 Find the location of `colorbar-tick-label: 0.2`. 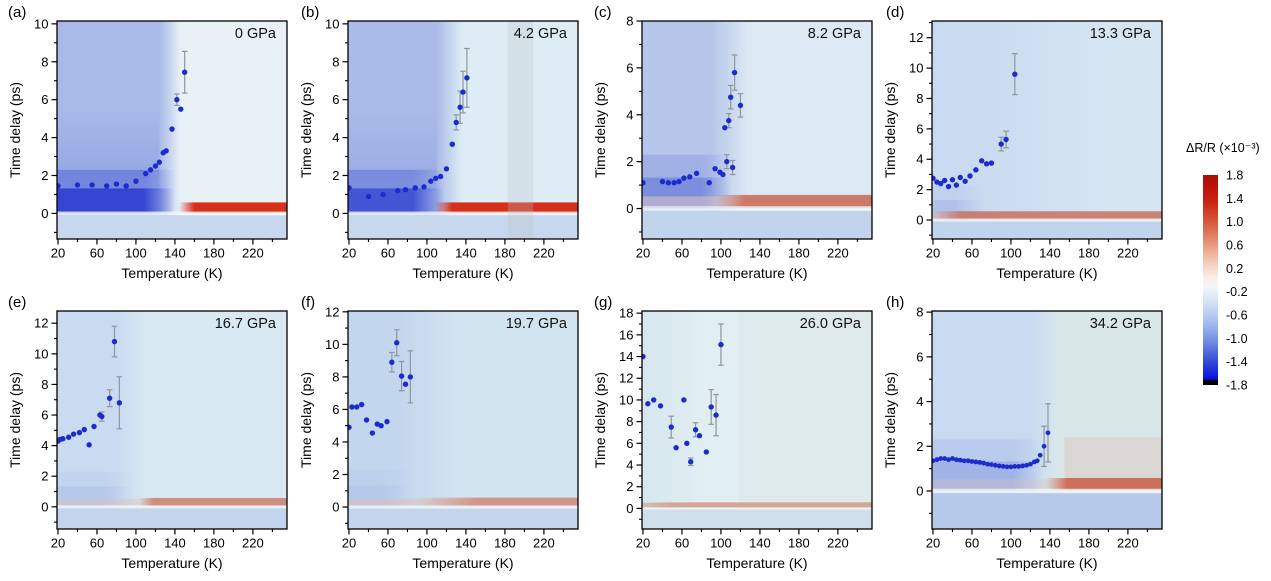

colorbar-tick-label: 0.2 is located at coordinates (1234, 269).